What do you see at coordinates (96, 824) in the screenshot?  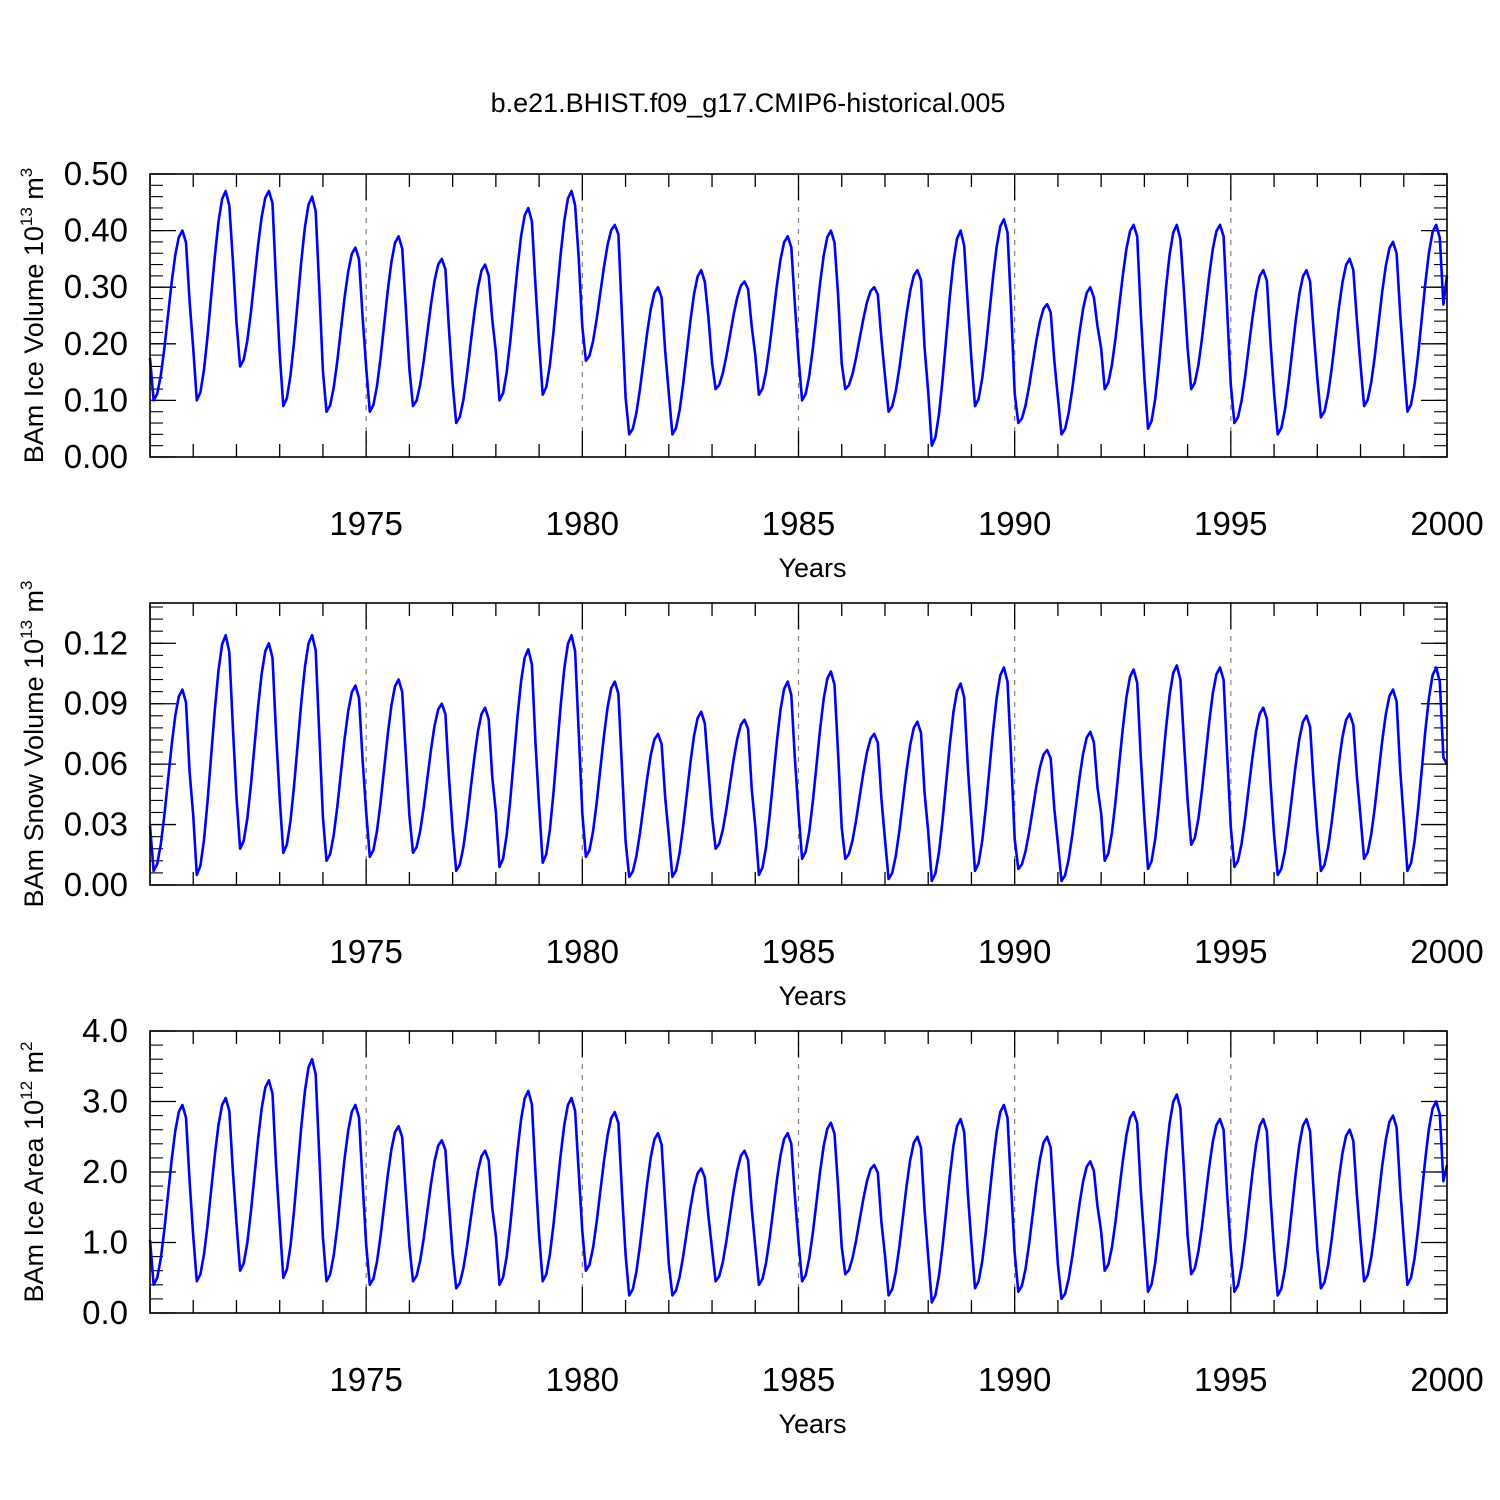 I see `y-tick-label: 0.03` at bounding box center [96, 824].